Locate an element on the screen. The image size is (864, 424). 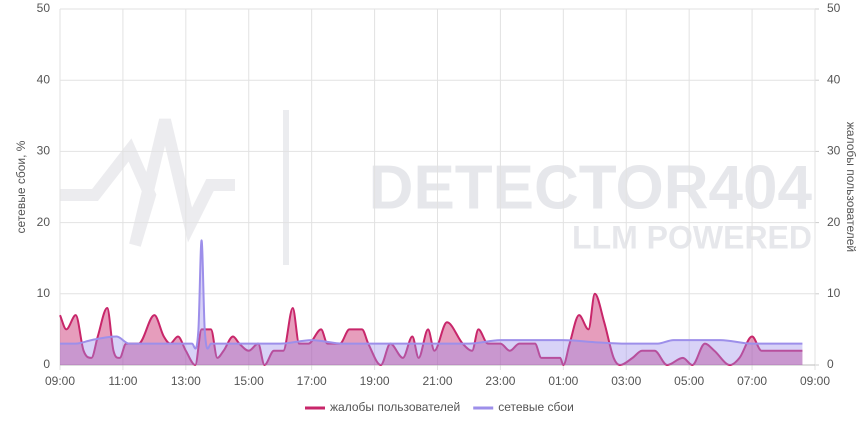
y2-tick-label: 20 is located at coordinates (834, 222).